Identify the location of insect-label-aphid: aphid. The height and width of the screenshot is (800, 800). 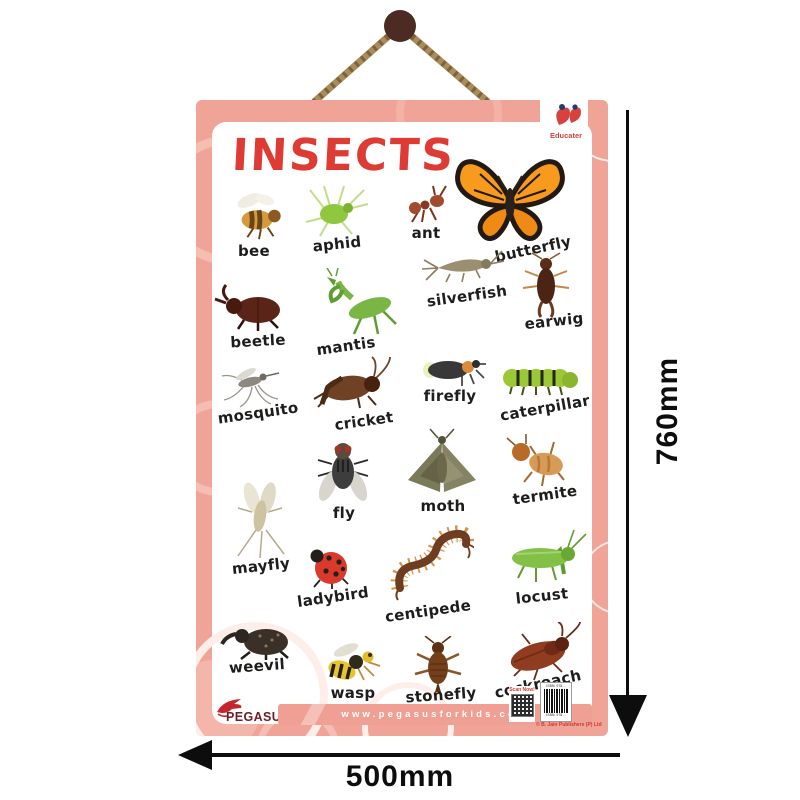
(337, 244).